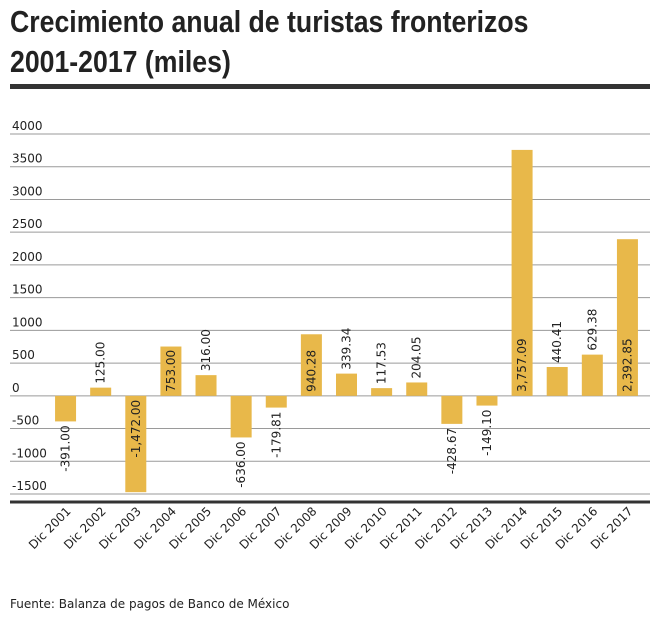  I want to click on data-label: 940.28, so click(311, 371).